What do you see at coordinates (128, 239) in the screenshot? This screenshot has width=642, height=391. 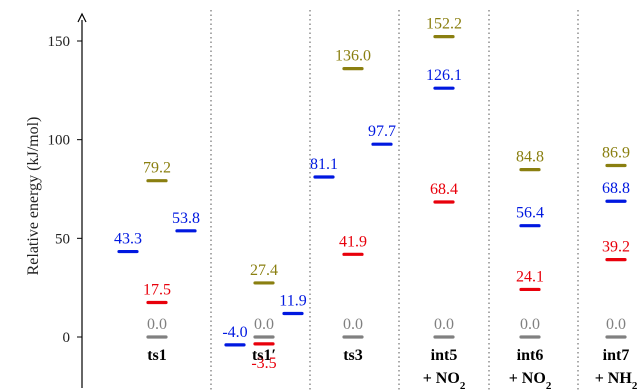 I see `energy-value-label: 43.3` at bounding box center [128, 239].